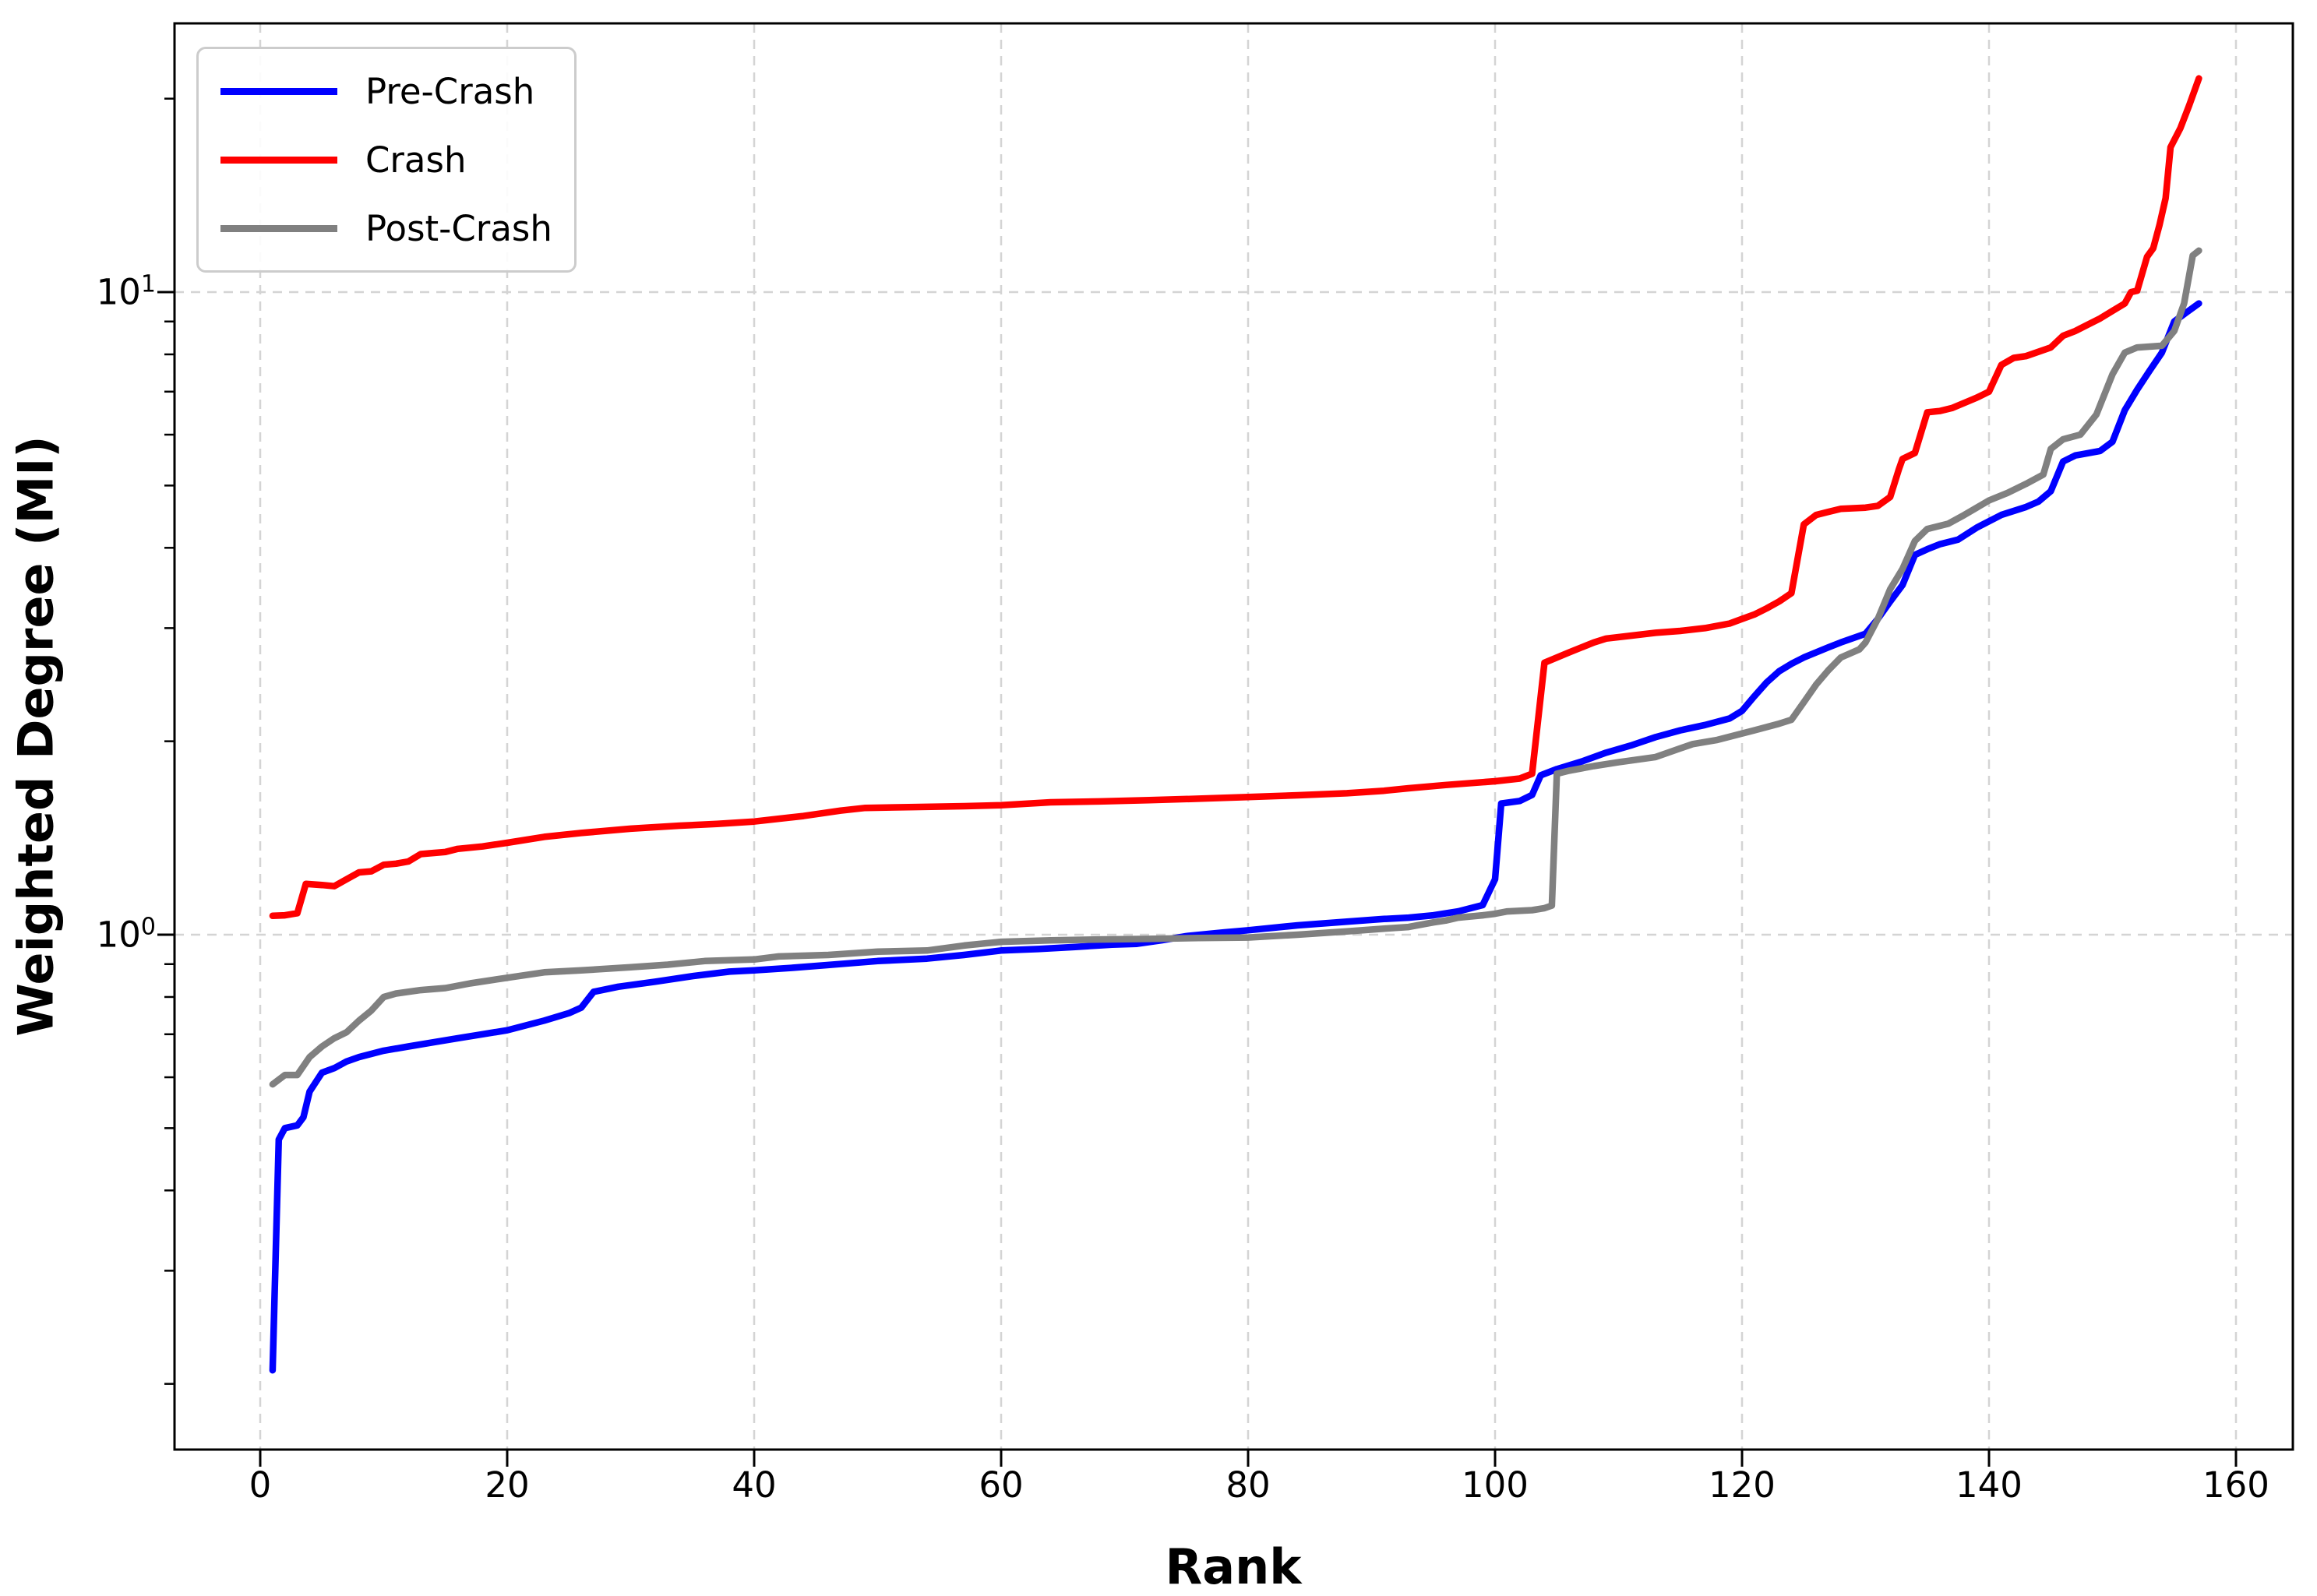 This screenshot has width=2317, height=1596. Describe the element at coordinates (416, 160) in the screenshot. I see `legend-label-crash: Crash` at that location.